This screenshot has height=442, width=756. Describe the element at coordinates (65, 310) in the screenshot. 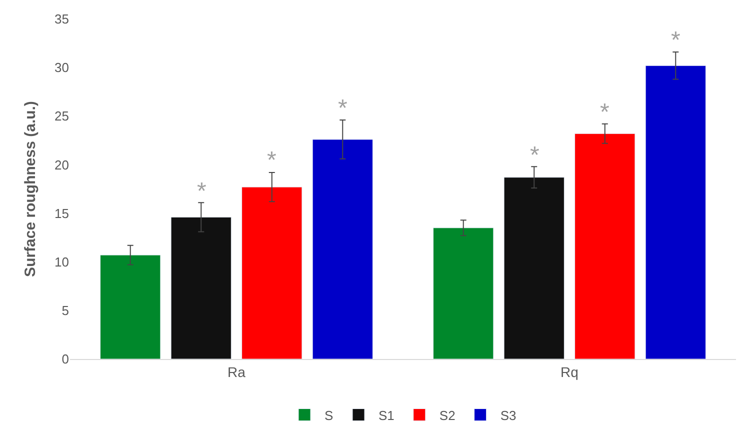

I see `y-tick-label: 5` at that location.